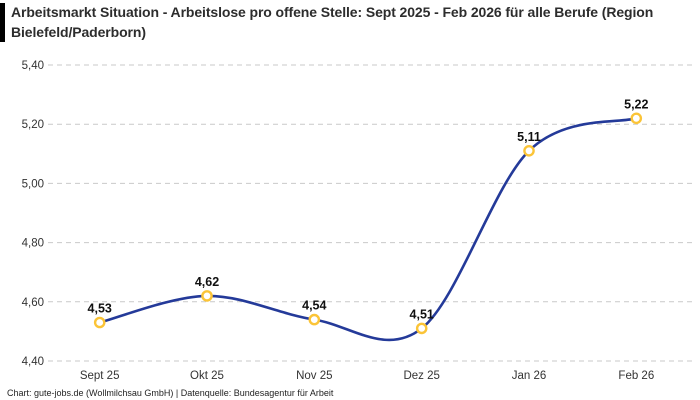 This screenshot has height=400, width=700. What do you see at coordinates (33, 125) in the screenshot?
I see `y-axis-tick-label: 5,20` at bounding box center [33, 125].